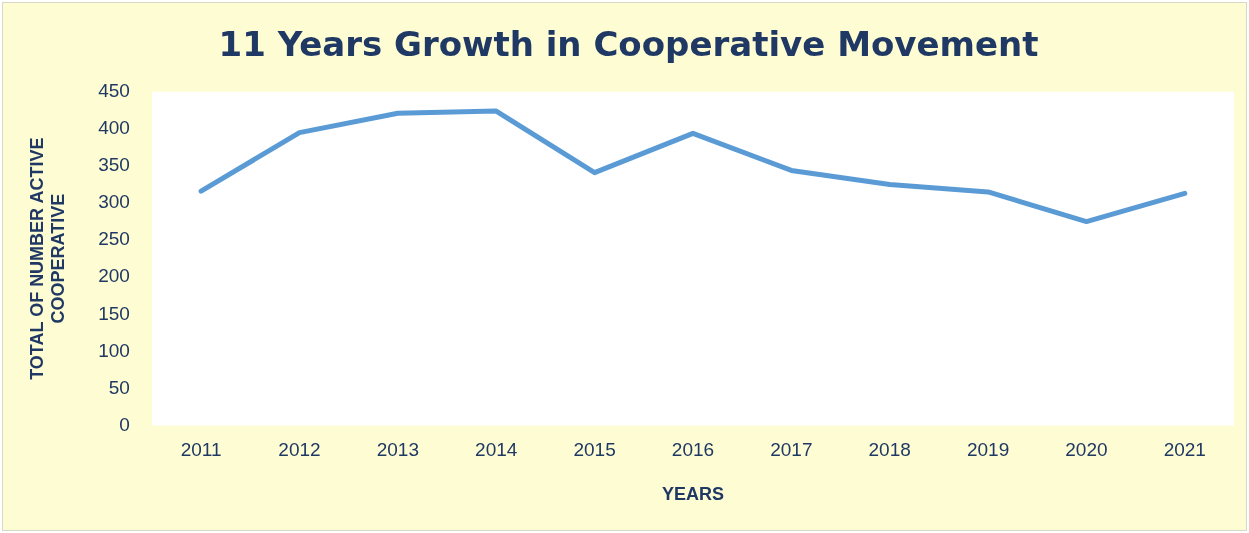  Describe the element at coordinates (988, 450) in the screenshot. I see `x-tick-label: 2019` at that location.